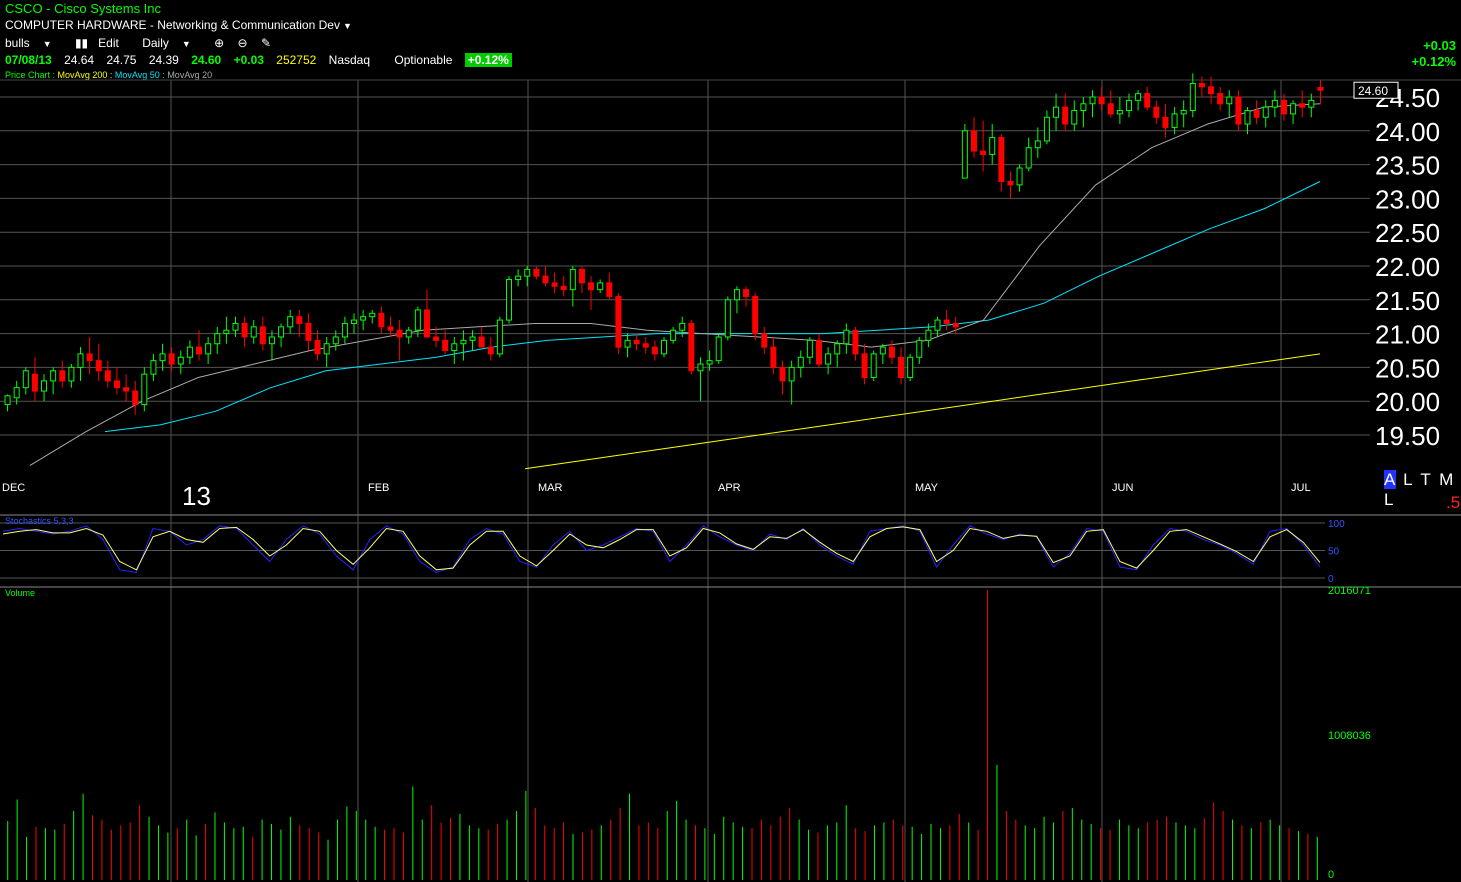  I want to click on pencil-icon: ✎, so click(266, 43).